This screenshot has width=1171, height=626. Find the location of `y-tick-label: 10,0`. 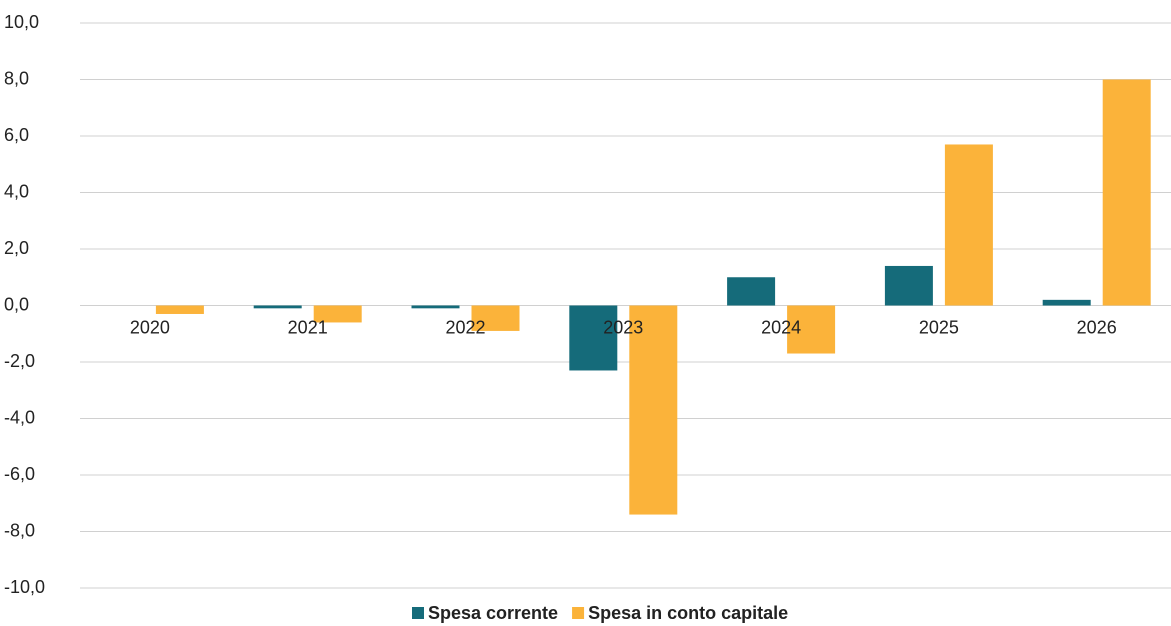

y-tick-label: 10,0 is located at coordinates (21, 22).